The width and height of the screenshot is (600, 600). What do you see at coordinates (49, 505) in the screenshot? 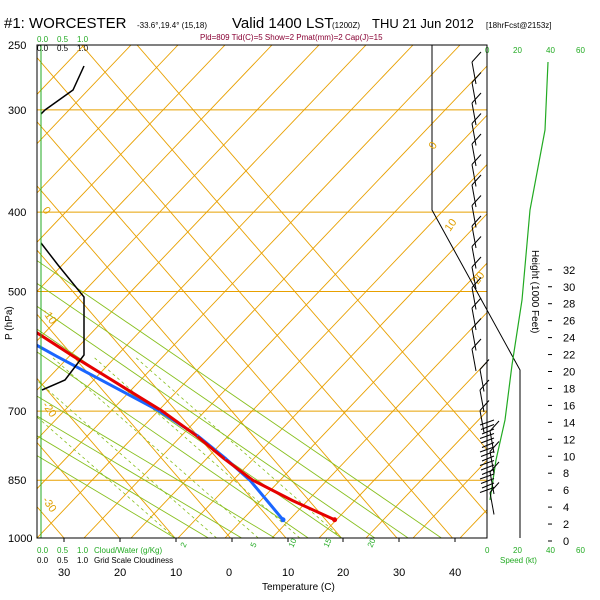
I see `isotherm-label: -30` at bounding box center [49, 505].